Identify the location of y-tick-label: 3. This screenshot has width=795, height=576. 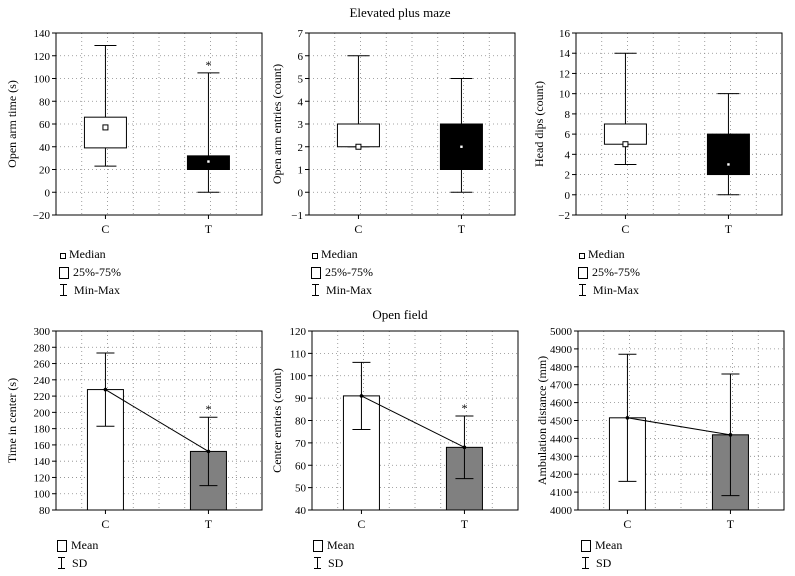
(301, 125).